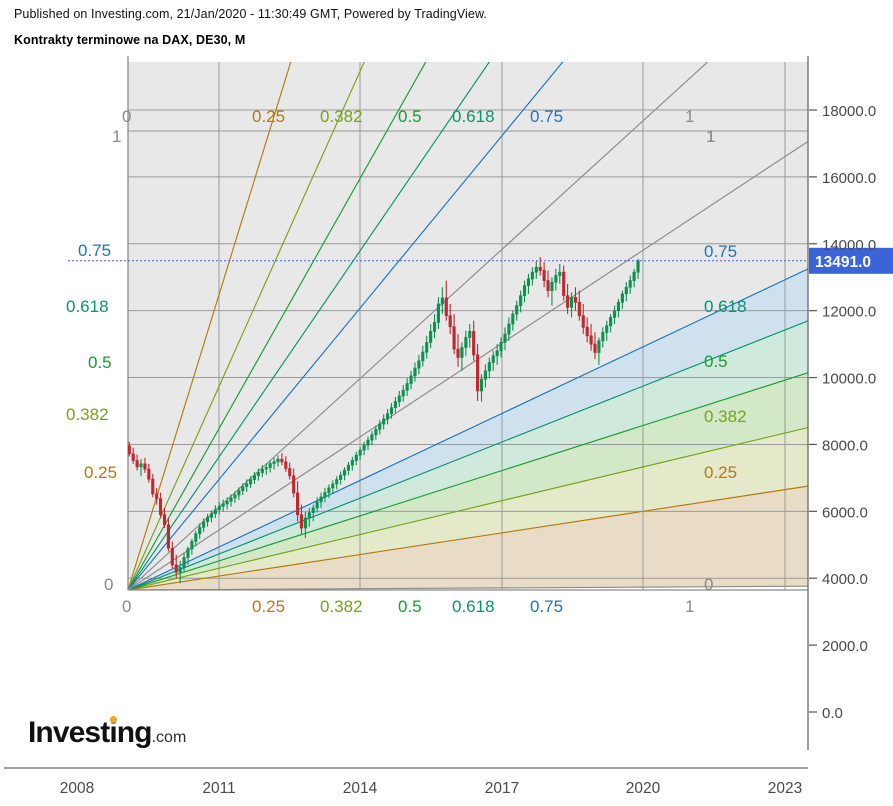  What do you see at coordinates (849, 312) in the screenshot?
I see `svg-text: 12000.0` at bounding box center [849, 312].